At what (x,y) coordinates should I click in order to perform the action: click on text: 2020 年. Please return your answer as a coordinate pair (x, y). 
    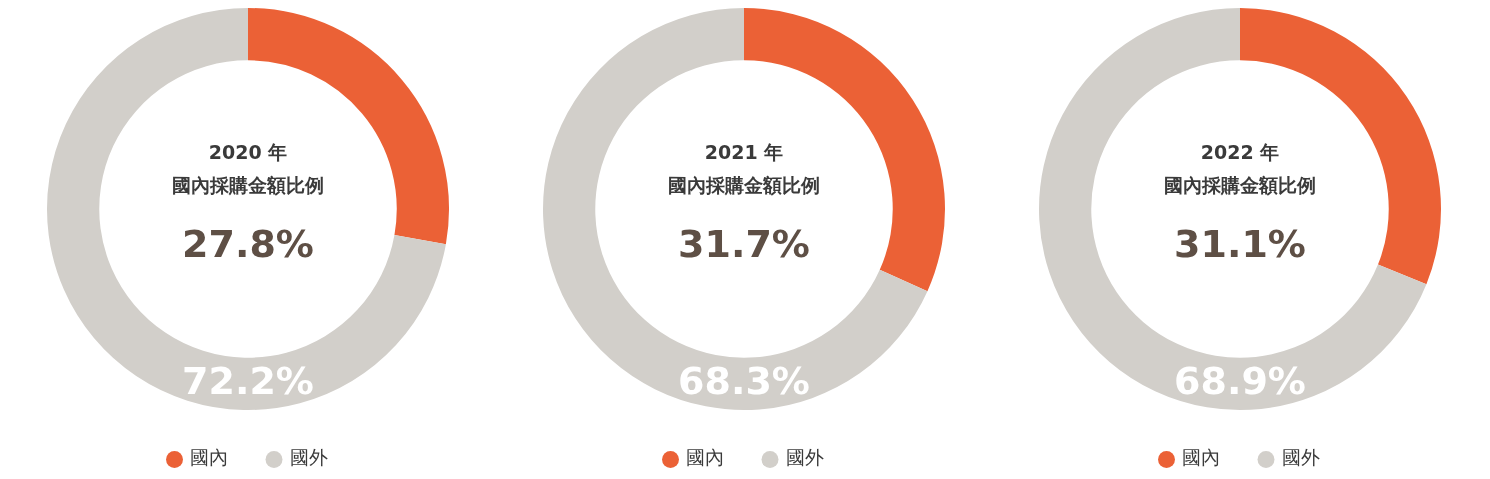
    Looking at the image, I should click on (248, 151).